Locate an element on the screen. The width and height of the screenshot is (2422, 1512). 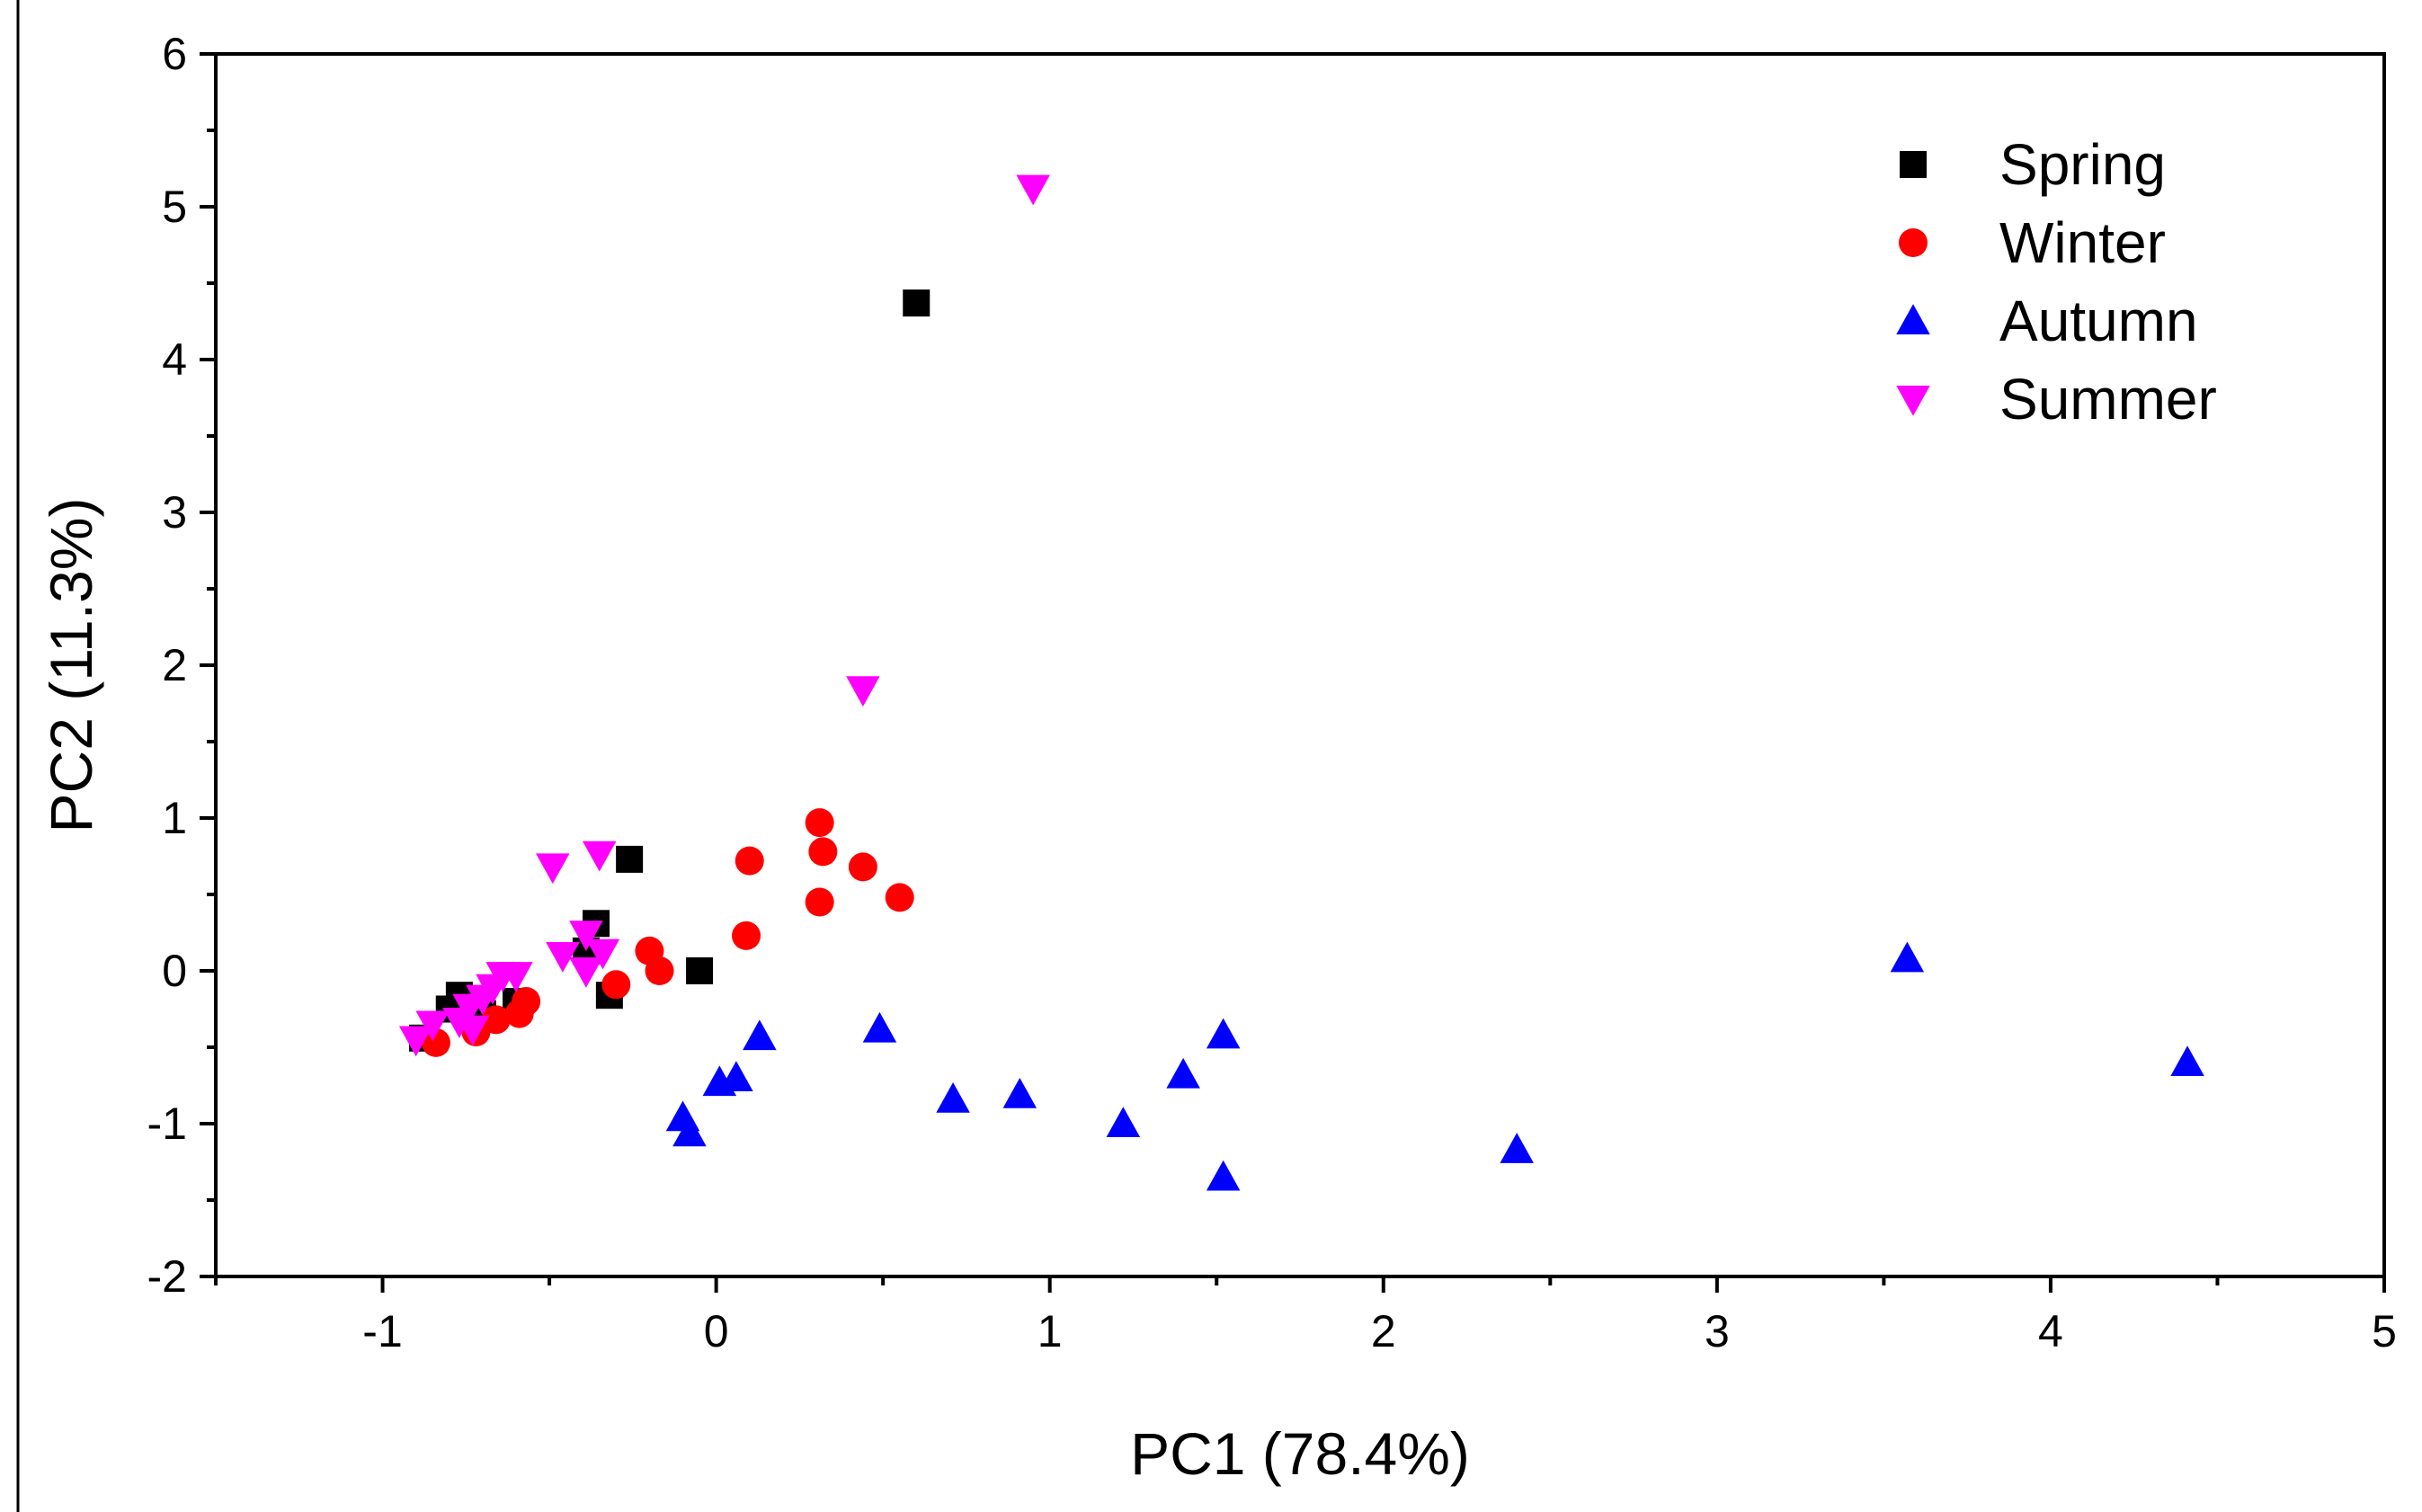
y-axis-ticks is located at coordinates (208, 665).